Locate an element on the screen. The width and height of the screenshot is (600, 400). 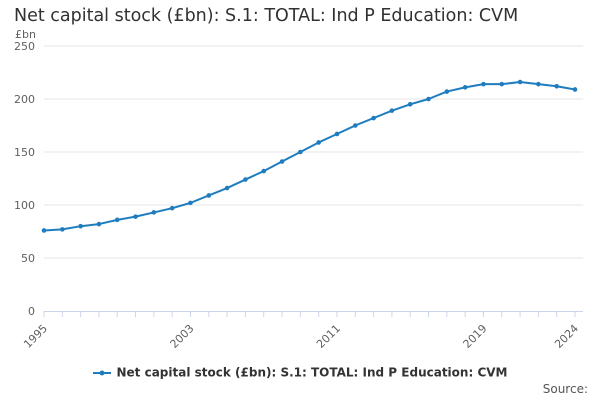
x-tick-label: 2024 is located at coordinates (566, 336).